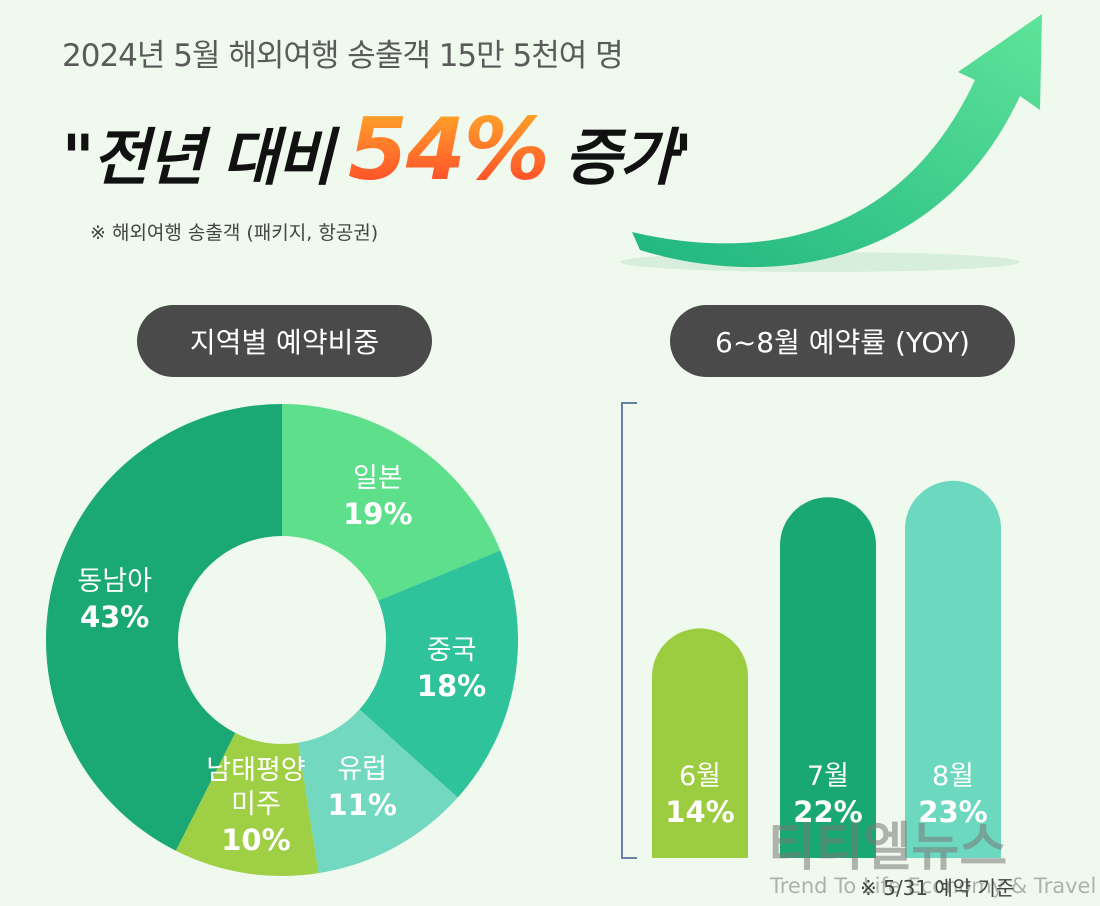 The width and height of the screenshot is (1100, 906). What do you see at coordinates (362, 769) in the screenshot?
I see `category-label: 유럽` at bounding box center [362, 769].